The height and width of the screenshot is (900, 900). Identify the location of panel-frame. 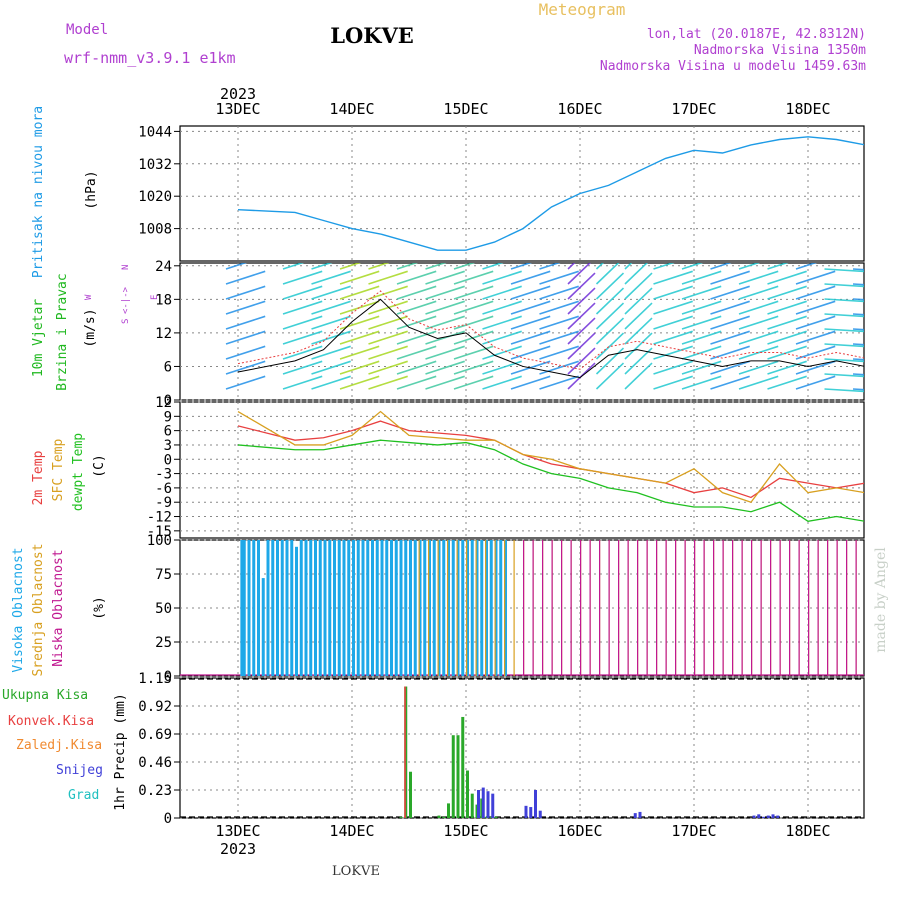
(522, 331).